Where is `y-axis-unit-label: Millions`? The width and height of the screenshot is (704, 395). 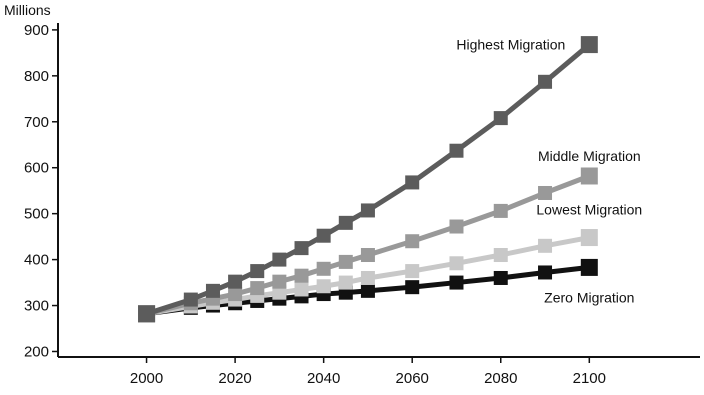
y-axis-unit-label: Millions is located at coordinates (27, 10).